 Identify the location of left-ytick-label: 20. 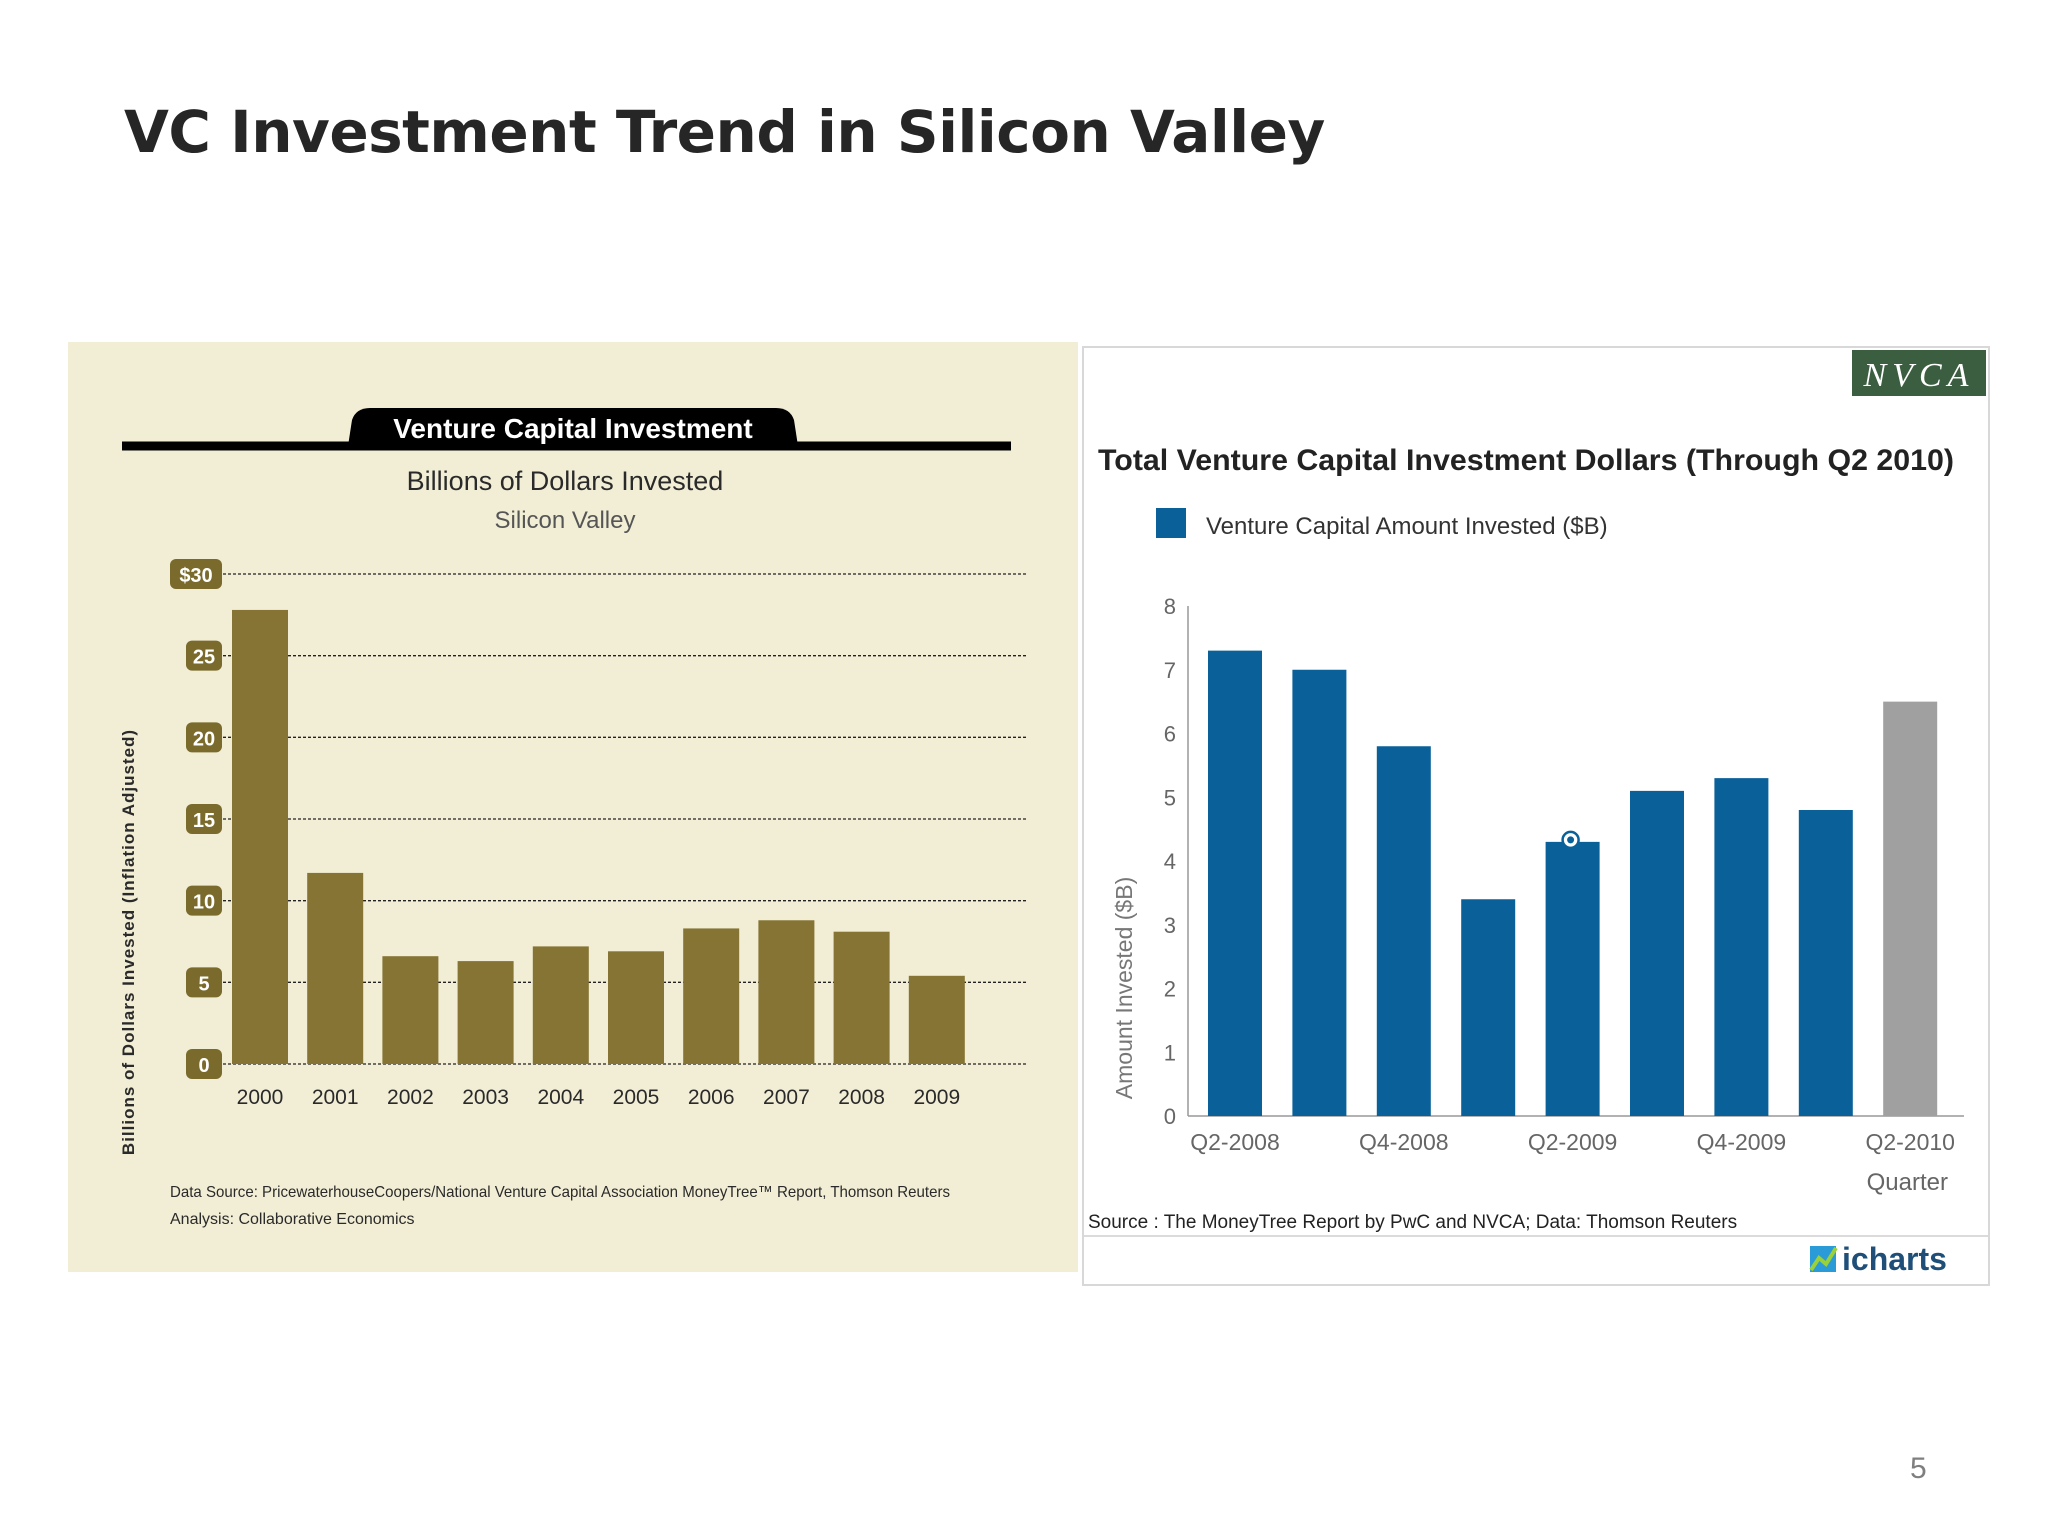
(204, 739).